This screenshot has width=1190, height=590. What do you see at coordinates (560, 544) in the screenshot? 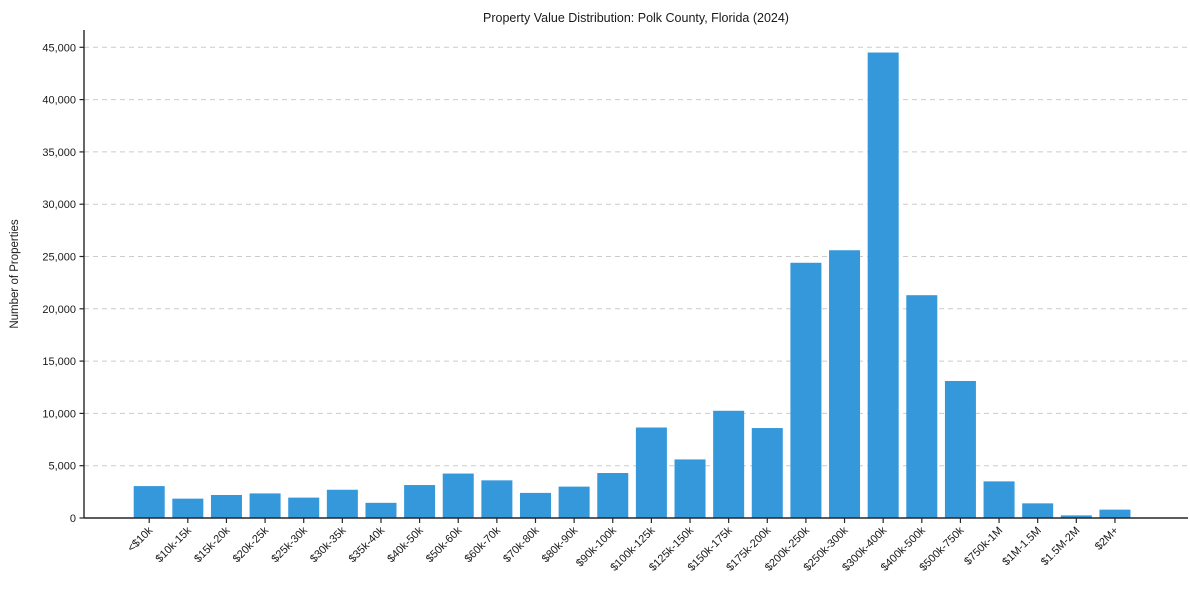
I see `x-tick-label: $80k-90k` at bounding box center [560, 544].